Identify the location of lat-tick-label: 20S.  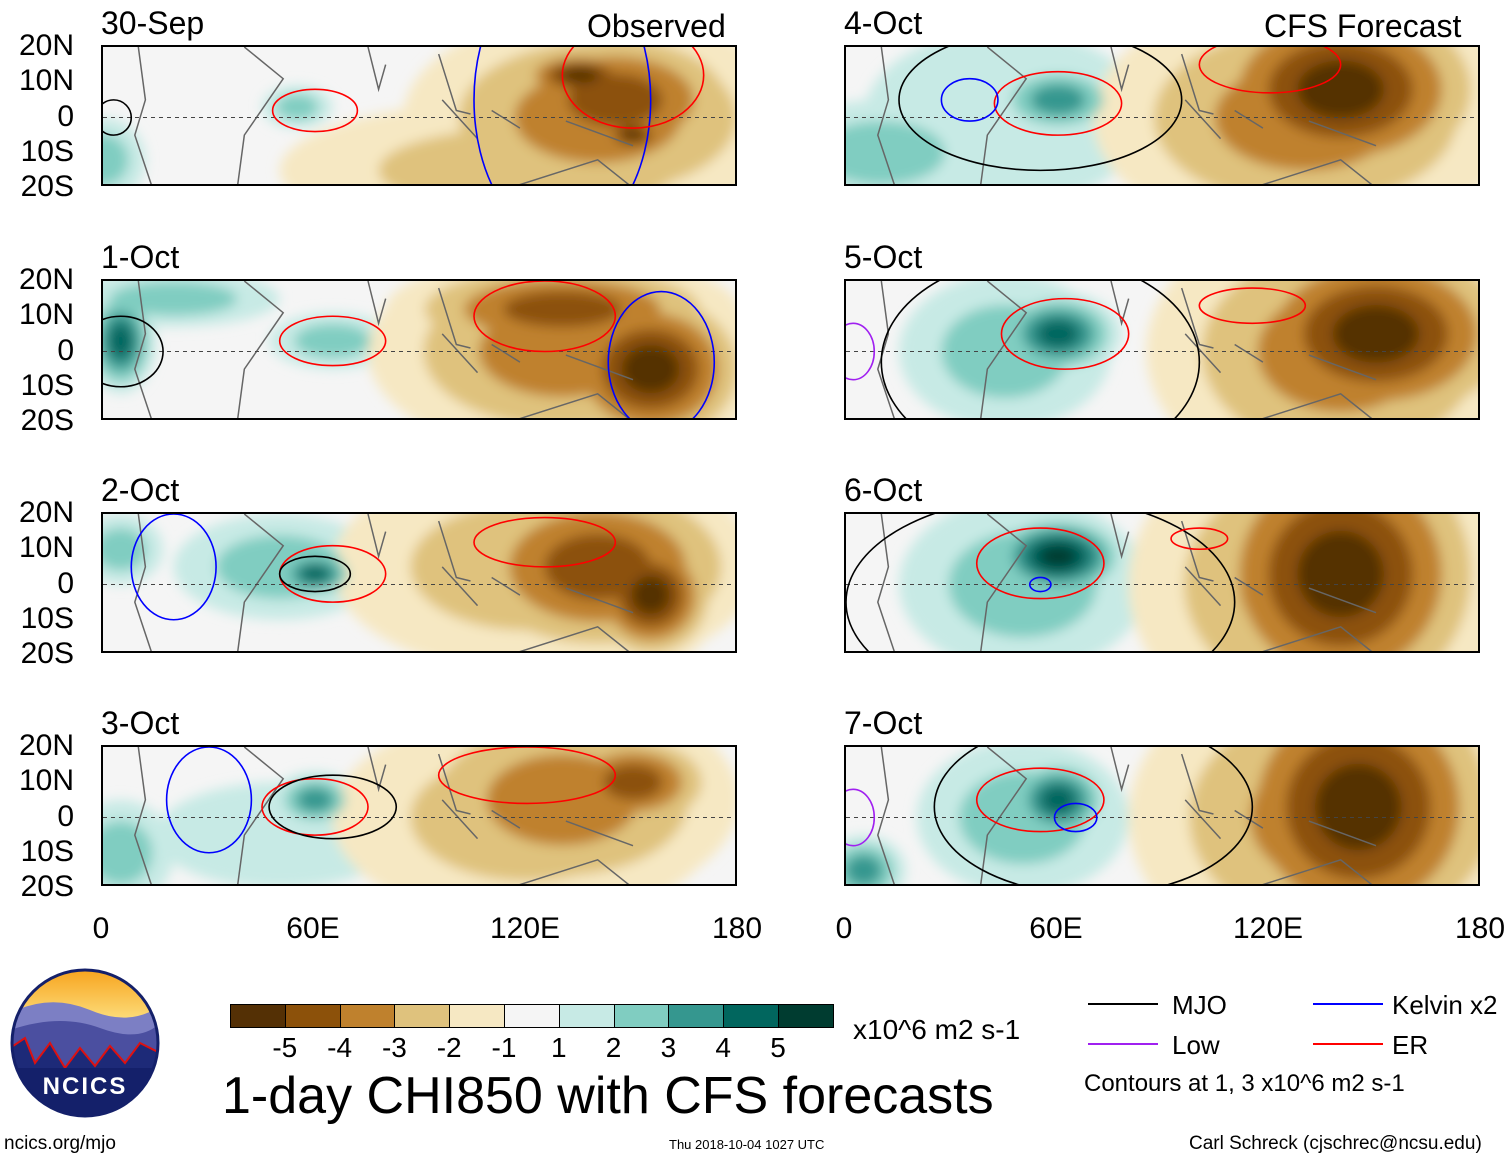
(47, 186).